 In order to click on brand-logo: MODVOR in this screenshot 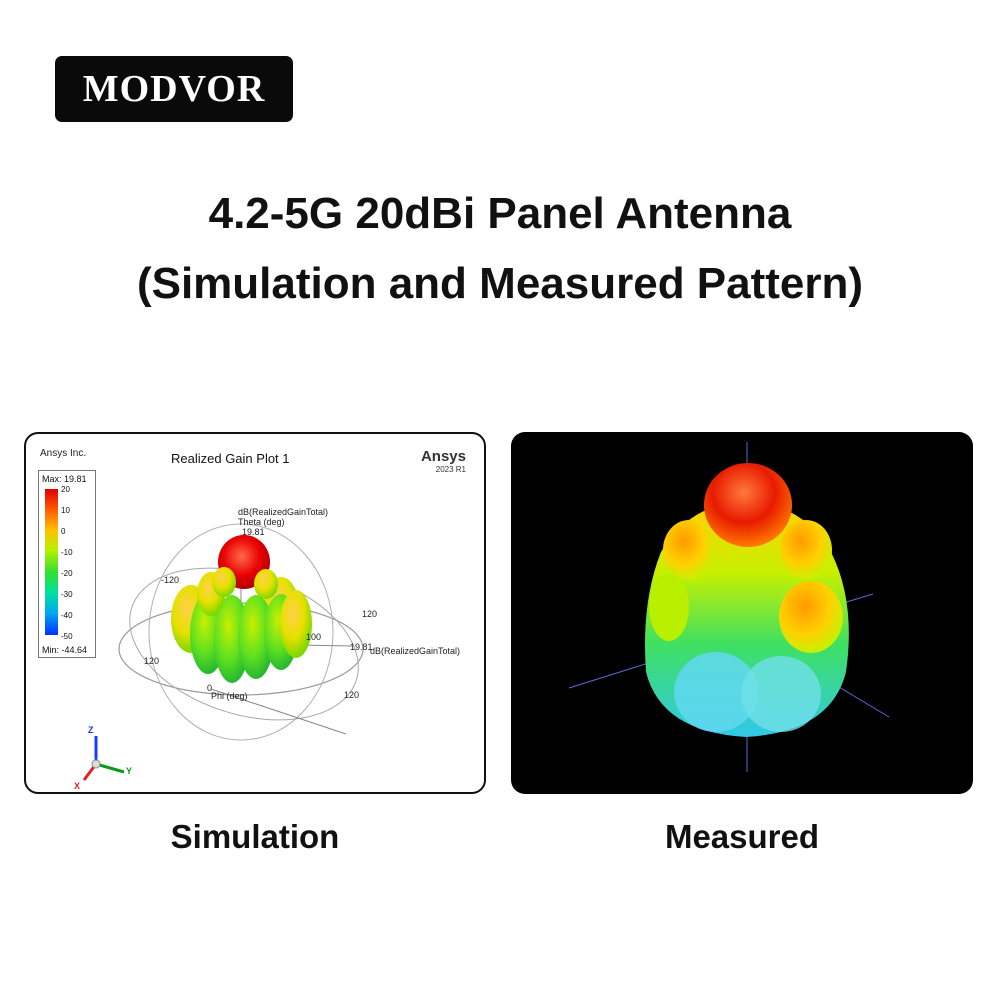, I will do `click(174, 89)`.